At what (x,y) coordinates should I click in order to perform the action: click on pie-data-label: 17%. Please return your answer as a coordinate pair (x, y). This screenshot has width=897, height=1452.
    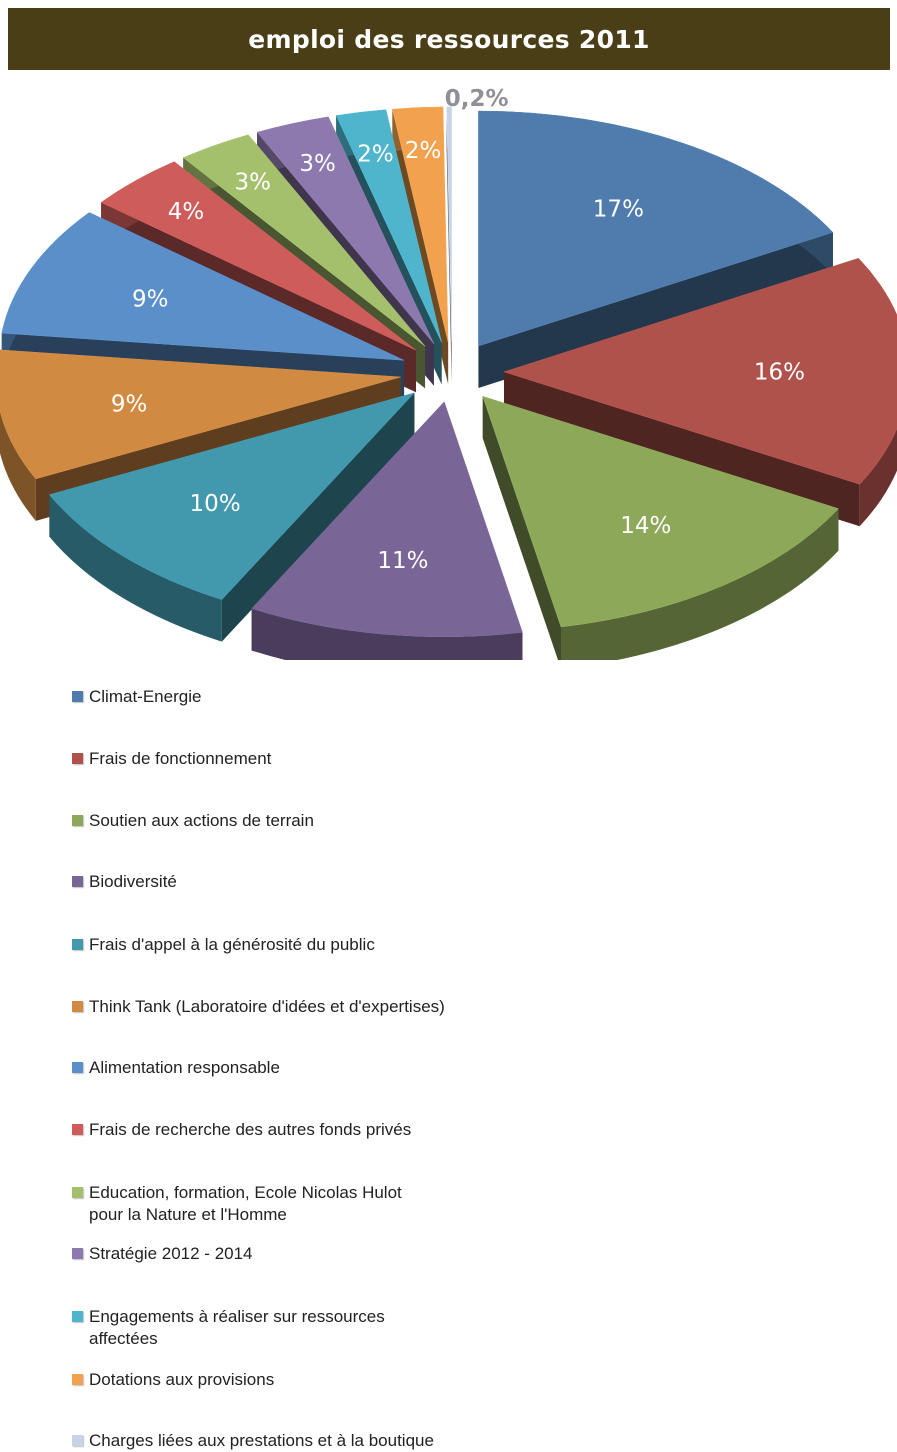
    Looking at the image, I should click on (618, 209).